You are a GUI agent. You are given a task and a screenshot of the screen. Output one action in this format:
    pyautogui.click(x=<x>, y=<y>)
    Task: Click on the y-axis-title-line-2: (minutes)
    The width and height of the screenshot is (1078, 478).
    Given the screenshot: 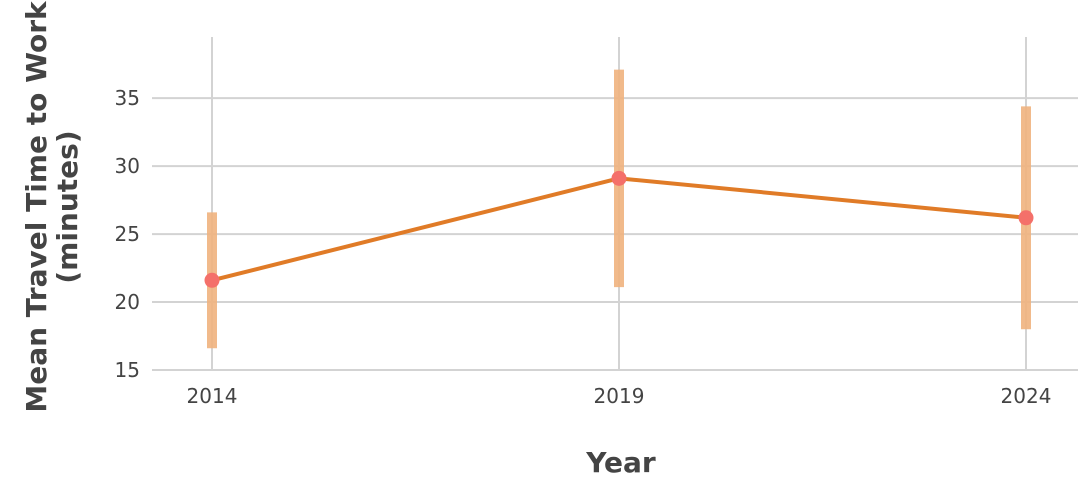 What is the action you would take?
    pyautogui.click(x=67, y=206)
    